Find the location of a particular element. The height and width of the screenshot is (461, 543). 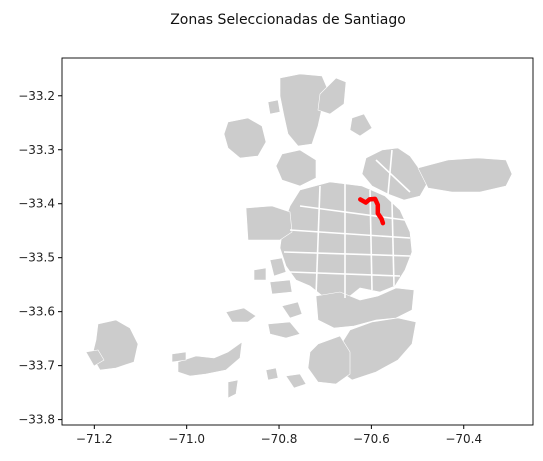

zone-south-west-b is located at coordinates (241, 315).